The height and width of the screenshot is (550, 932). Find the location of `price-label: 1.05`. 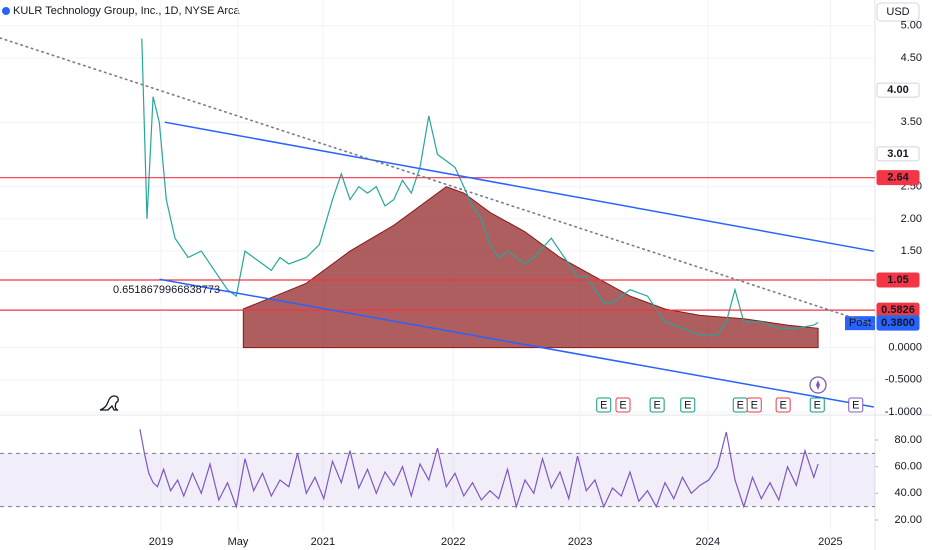

price-label: 1.05 is located at coordinates (897, 280).